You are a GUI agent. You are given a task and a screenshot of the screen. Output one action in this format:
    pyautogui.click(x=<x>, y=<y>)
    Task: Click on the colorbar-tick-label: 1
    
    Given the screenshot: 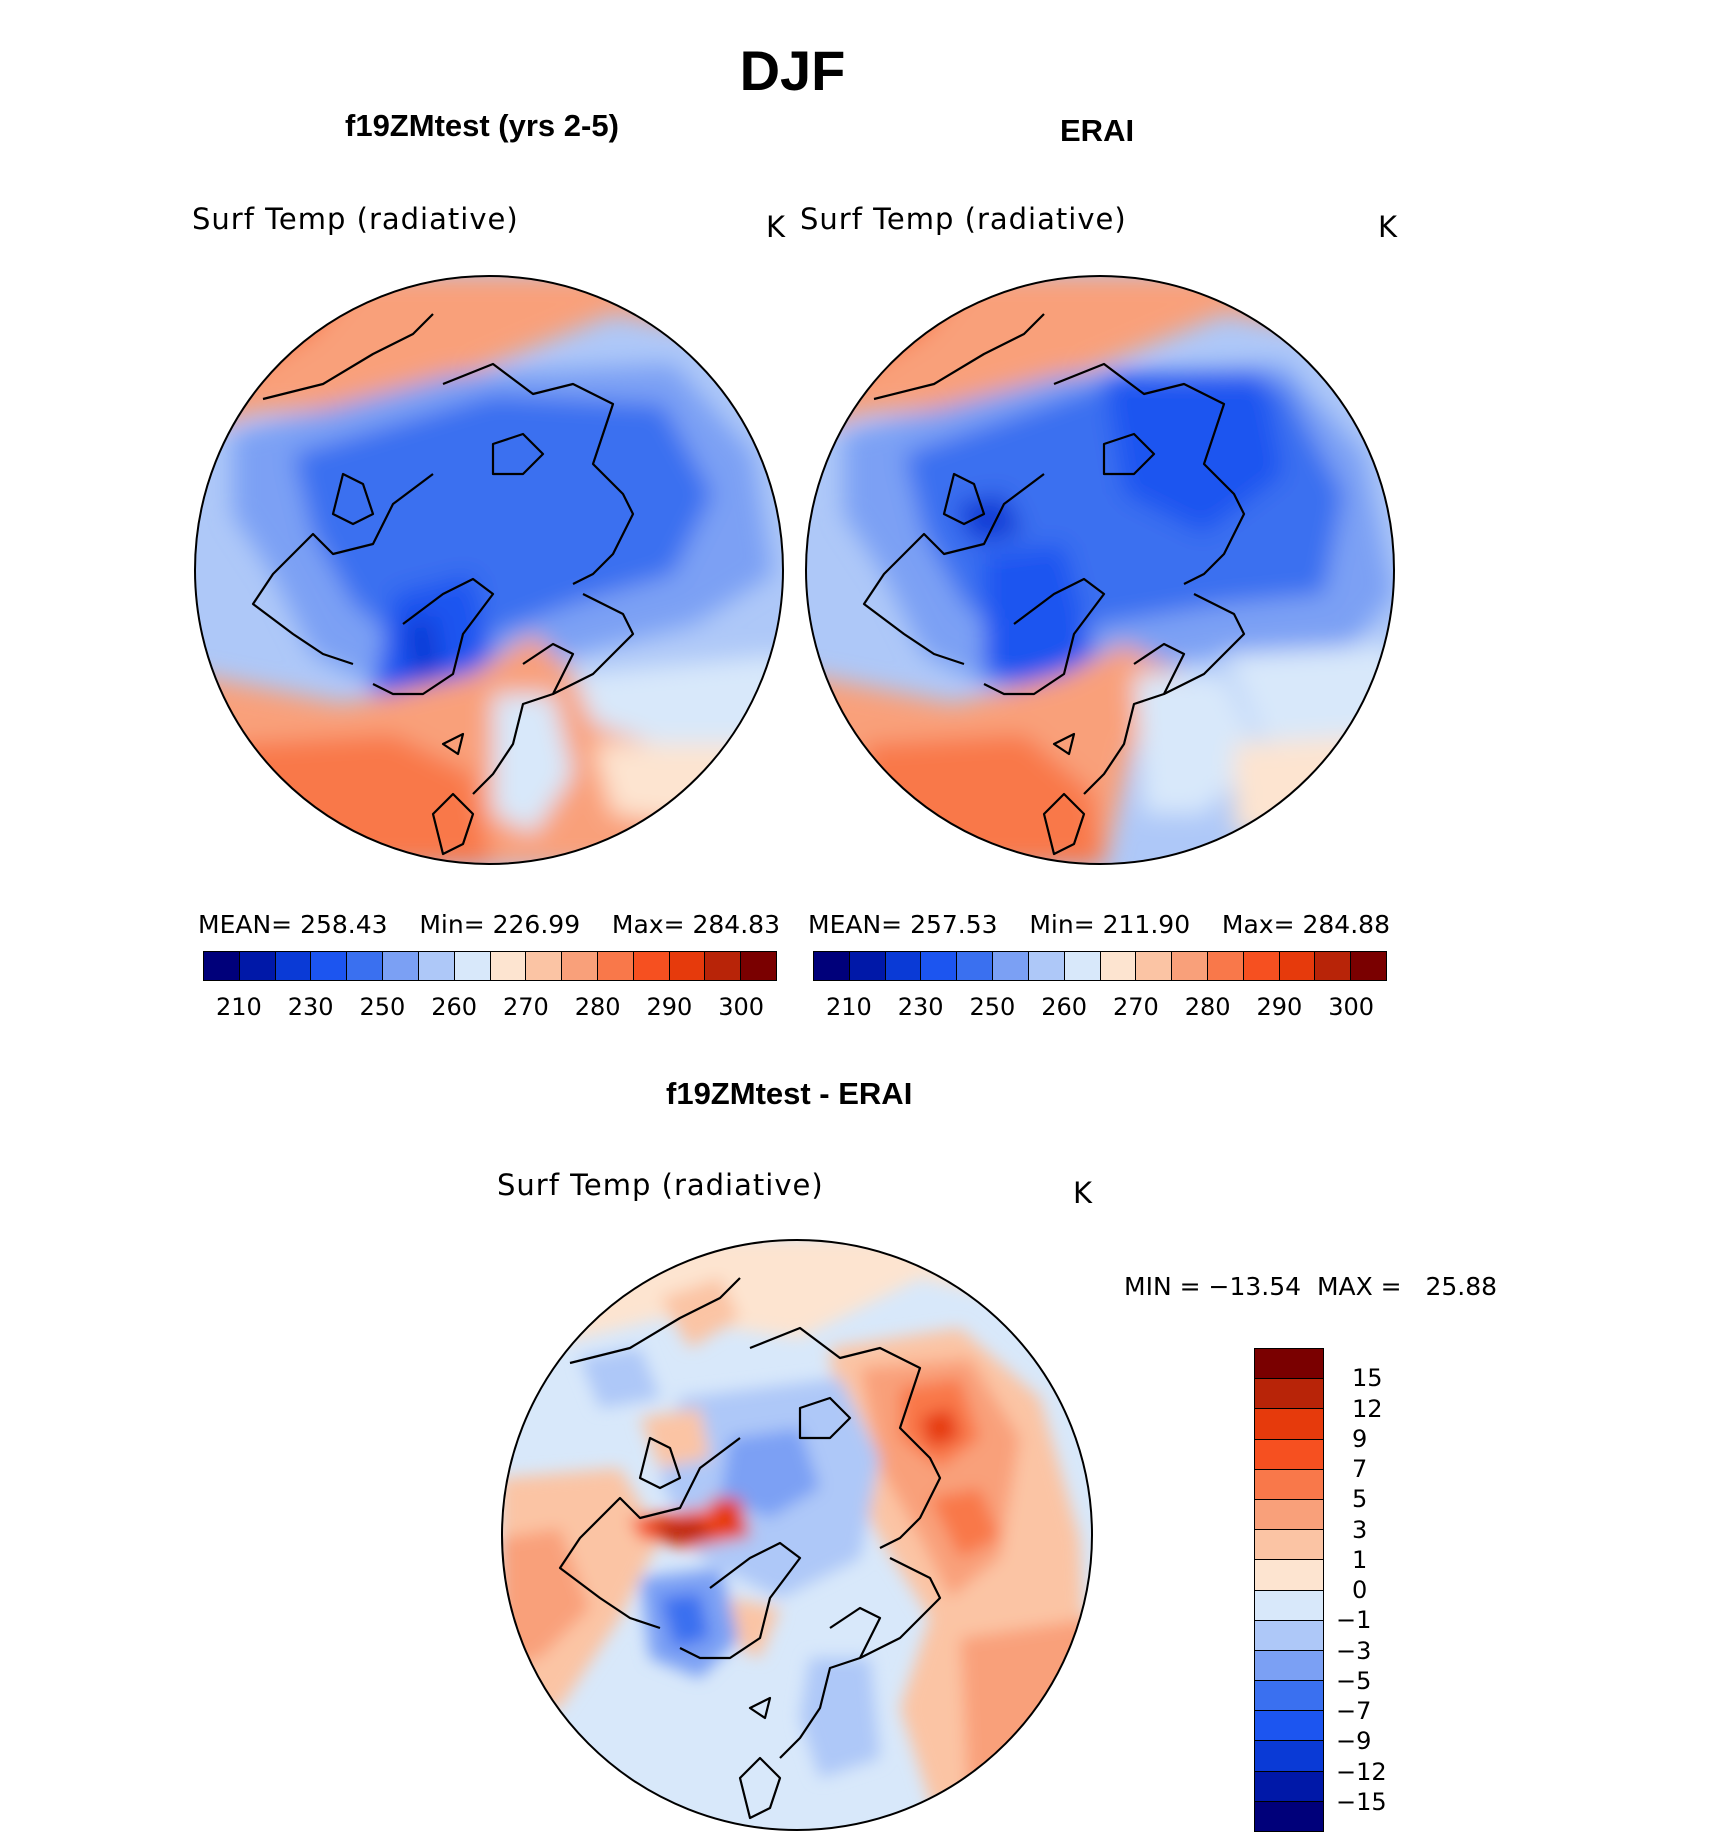 What is the action you would take?
    pyautogui.click(x=1360, y=1559)
    